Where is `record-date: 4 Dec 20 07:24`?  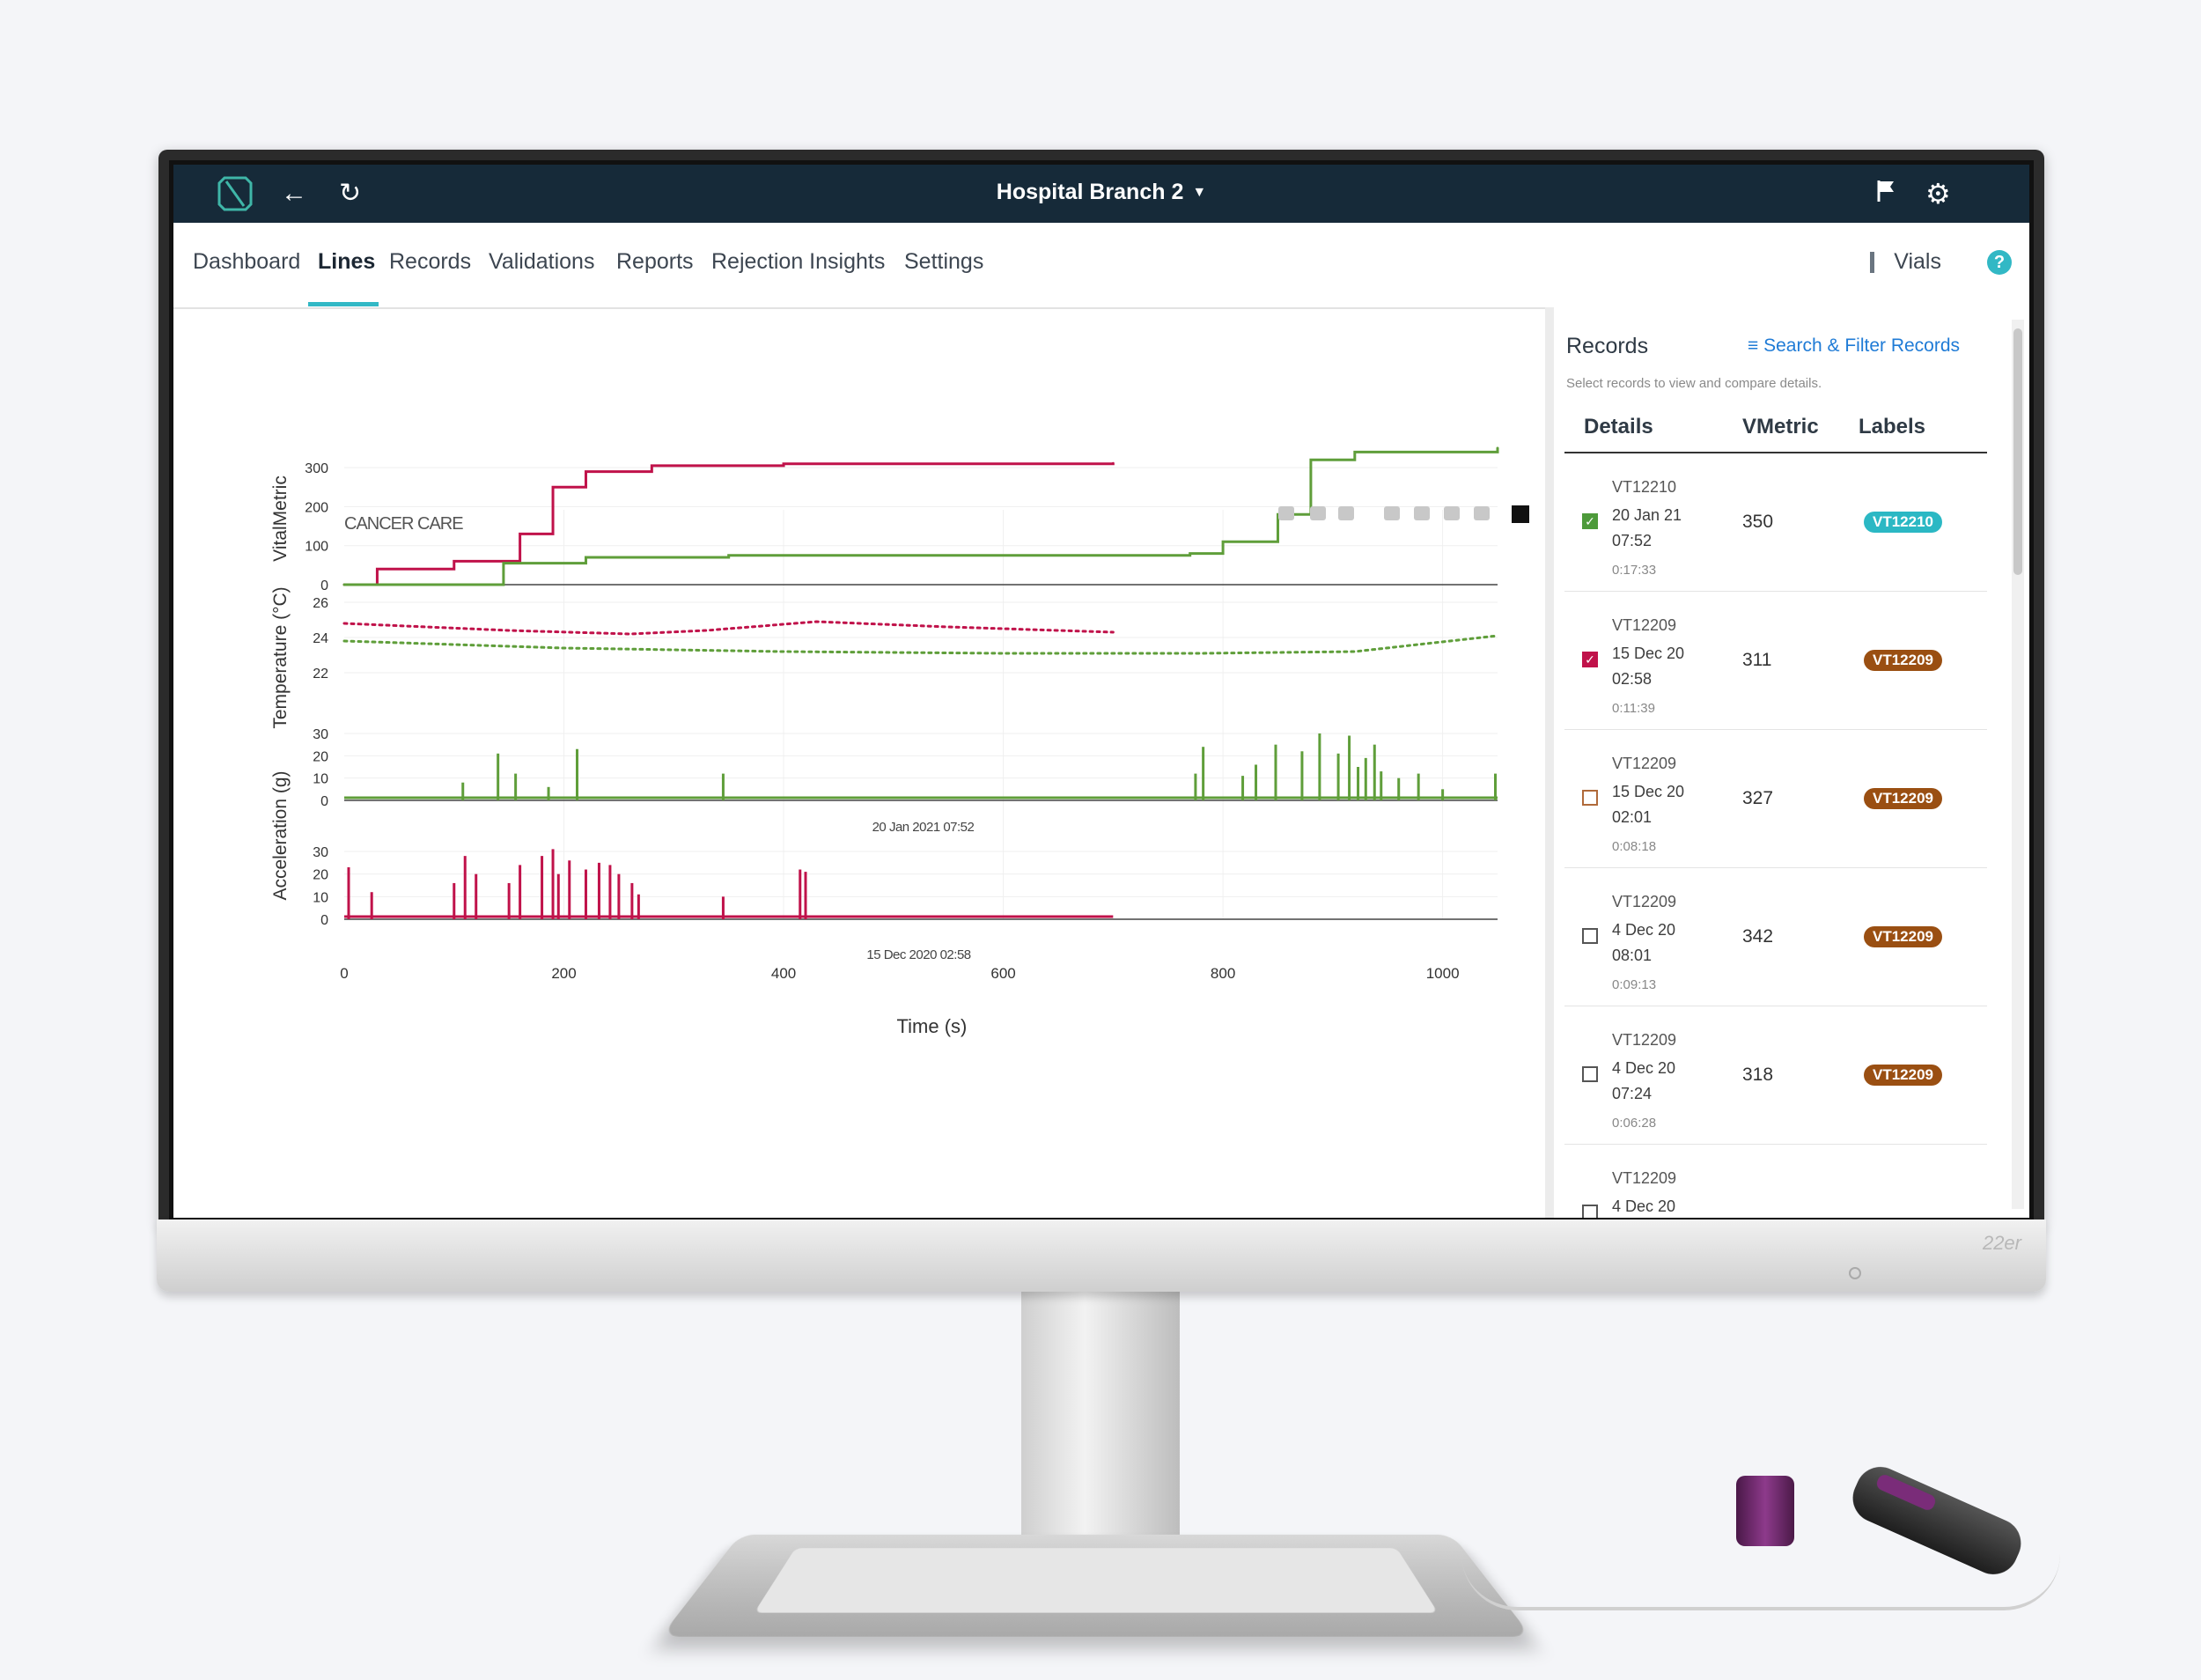 record-date: 4 Dec 20 07:24 is located at coordinates (1660, 1081).